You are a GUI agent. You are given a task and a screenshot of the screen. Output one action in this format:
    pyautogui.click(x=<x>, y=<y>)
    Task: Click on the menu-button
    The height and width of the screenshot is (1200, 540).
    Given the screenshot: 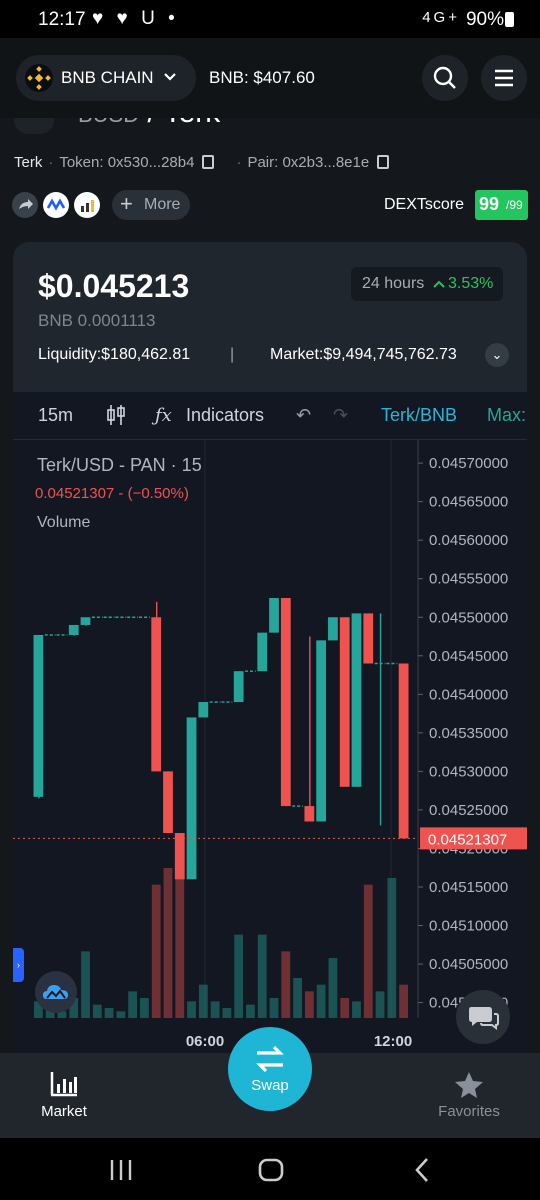 What is the action you would take?
    pyautogui.click(x=504, y=78)
    